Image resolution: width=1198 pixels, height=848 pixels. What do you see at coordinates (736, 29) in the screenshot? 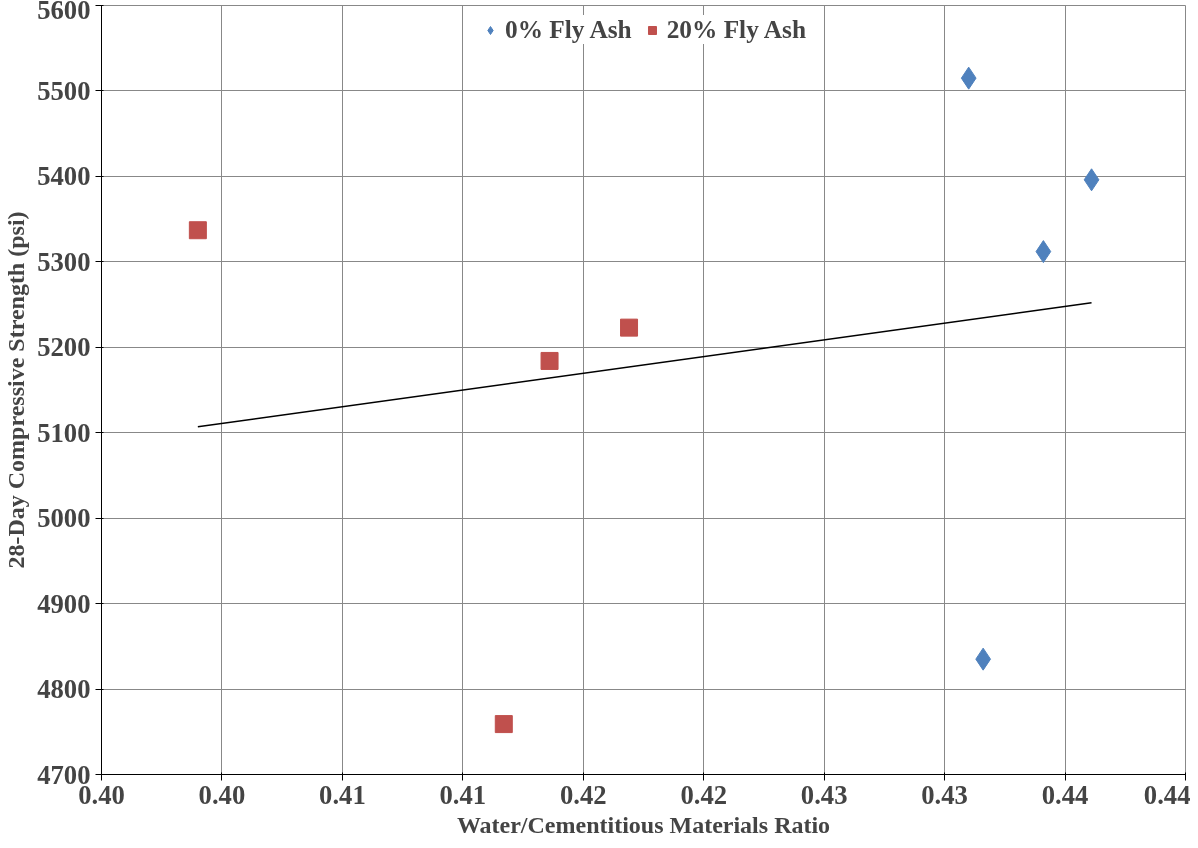
I see `legend-label: 20% Fly Ash` at bounding box center [736, 29].